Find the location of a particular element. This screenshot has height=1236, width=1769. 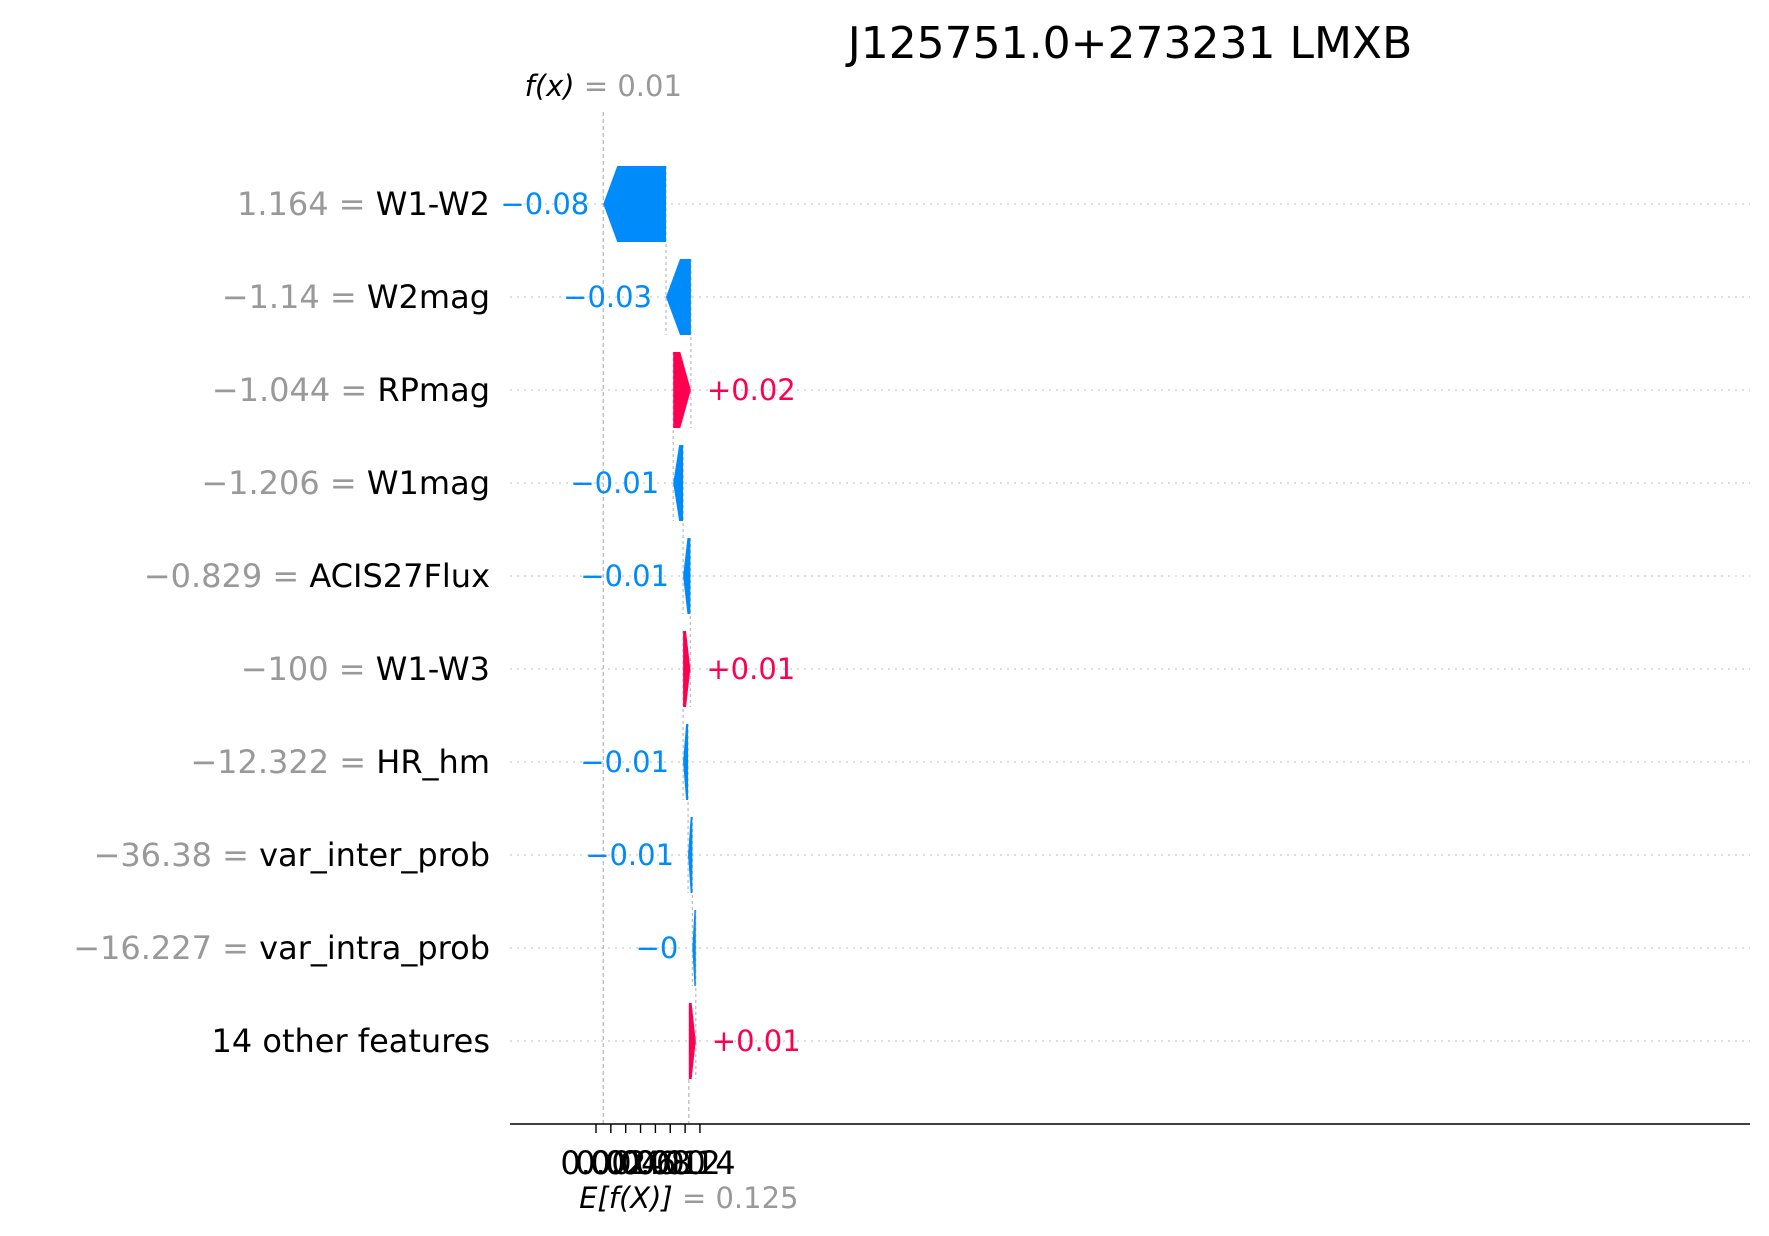

bar-w1-w2 is located at coordinates (635, 204).